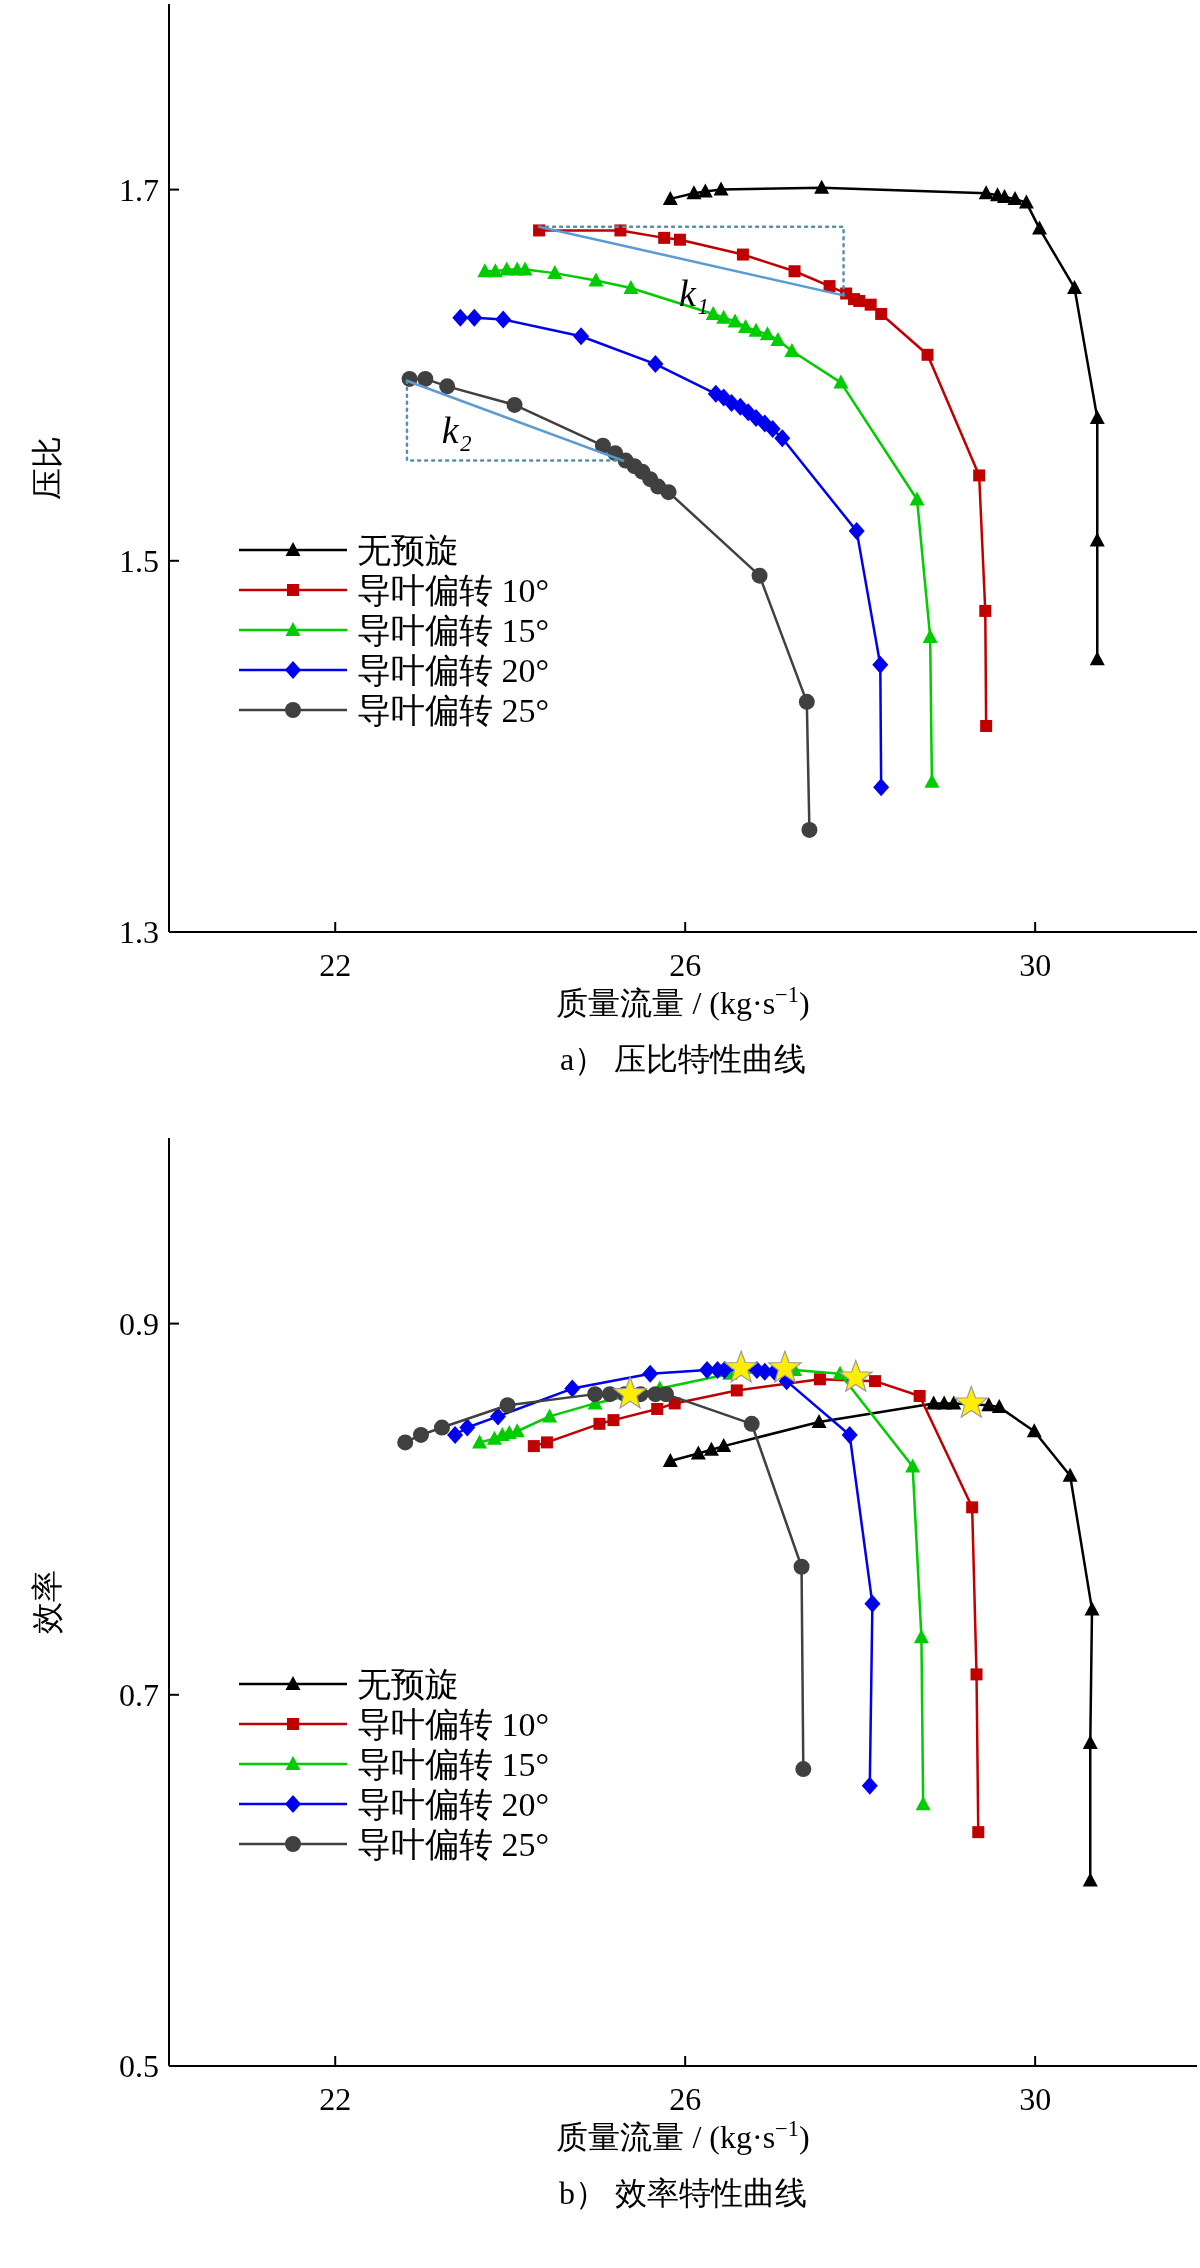 This screenshot has width=1200, height=2268. Describe the element at coordinates (139, 560) in the screenshot. I see `y-tick-label: 1.5` at that location.